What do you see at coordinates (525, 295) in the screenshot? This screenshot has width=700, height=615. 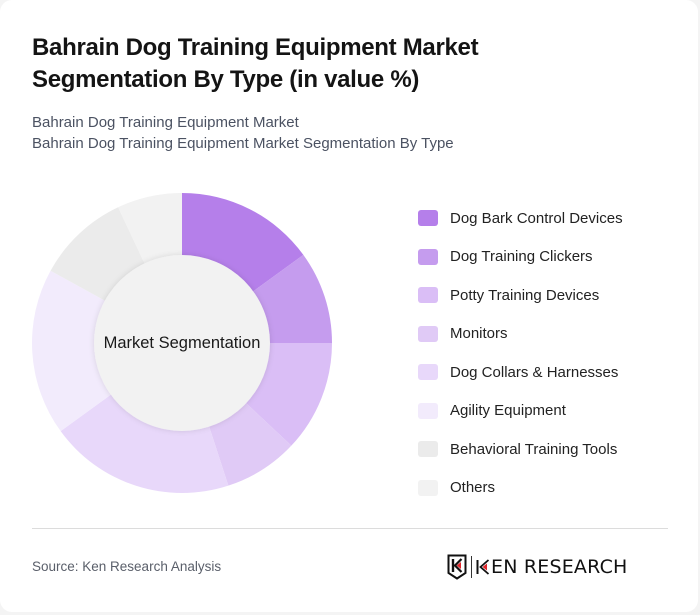 I see `legend-label: Potty Training Devices` at bounding box center [525, 295].